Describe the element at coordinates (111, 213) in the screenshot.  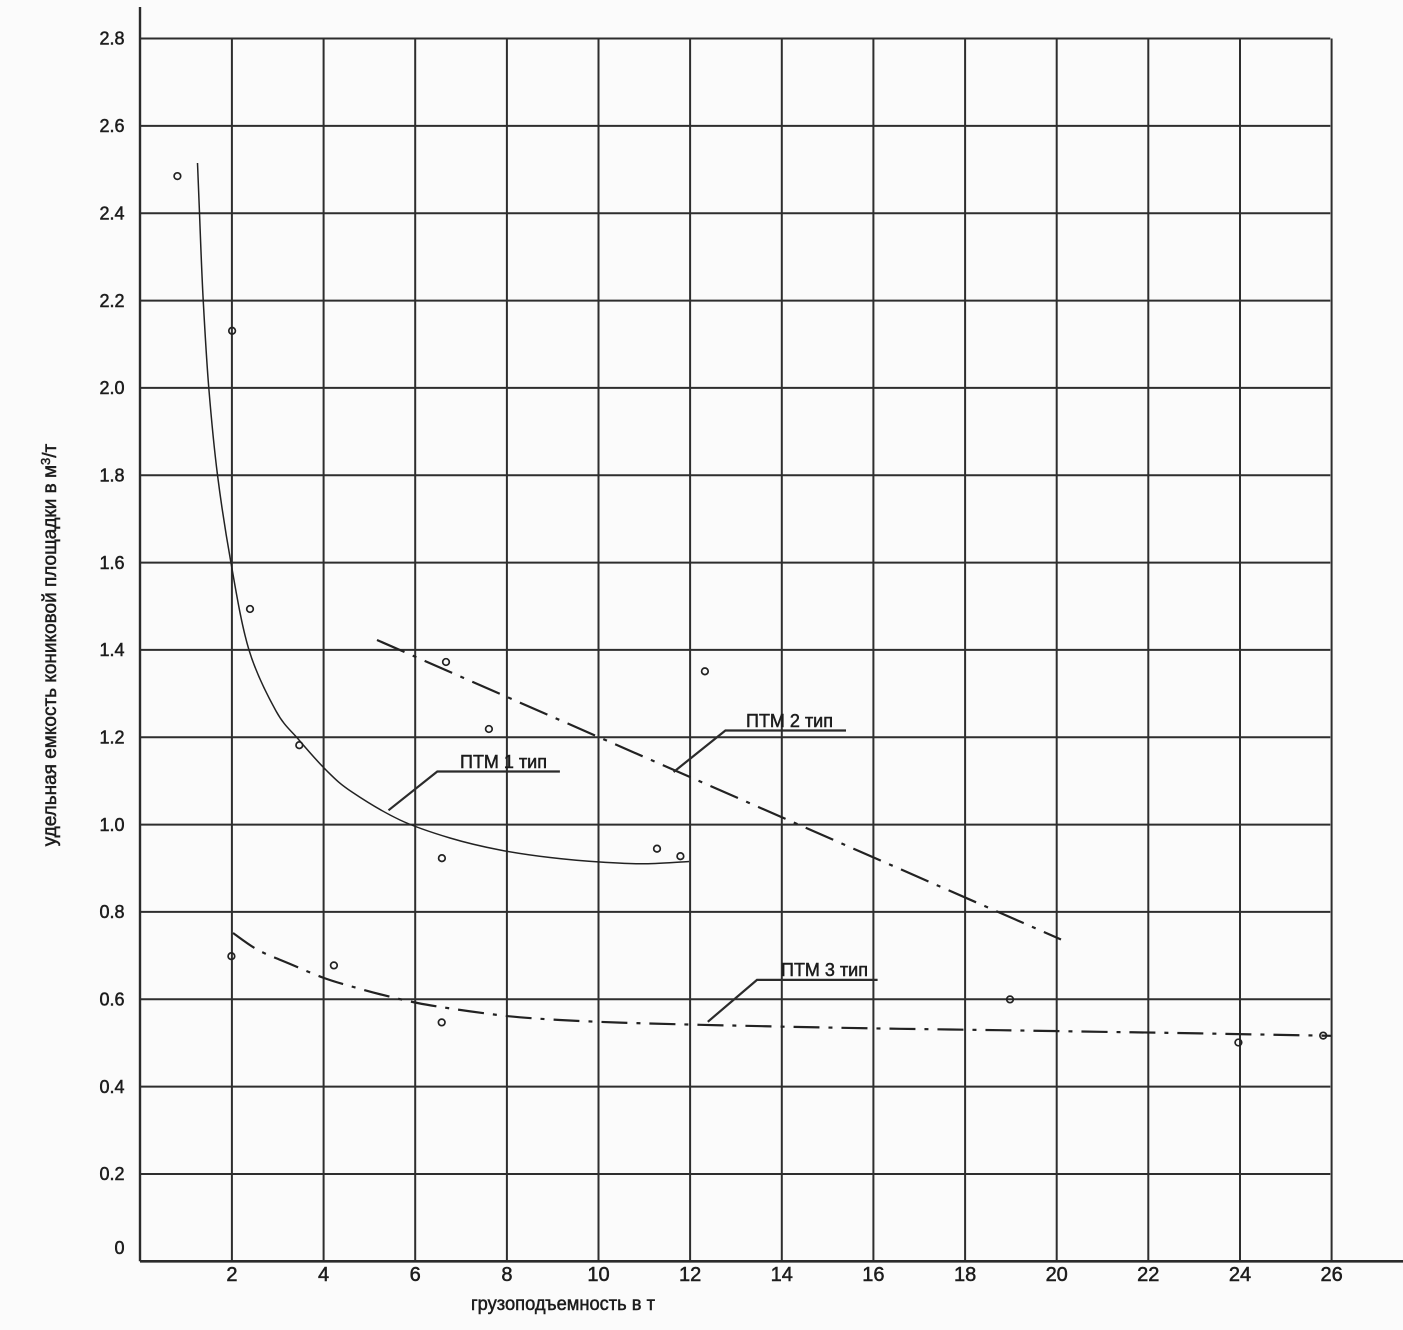
I see `svg-text: 2.4` at that location.